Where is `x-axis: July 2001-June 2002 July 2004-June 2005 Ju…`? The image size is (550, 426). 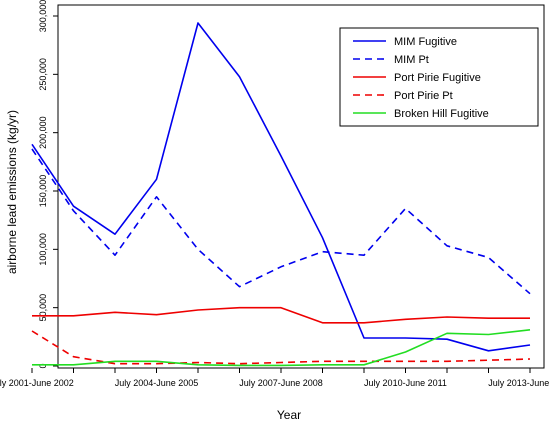
x-axis: July 2001-June 2002 July 2004-June 2005 Ju… is located at coordinates (275, 378).